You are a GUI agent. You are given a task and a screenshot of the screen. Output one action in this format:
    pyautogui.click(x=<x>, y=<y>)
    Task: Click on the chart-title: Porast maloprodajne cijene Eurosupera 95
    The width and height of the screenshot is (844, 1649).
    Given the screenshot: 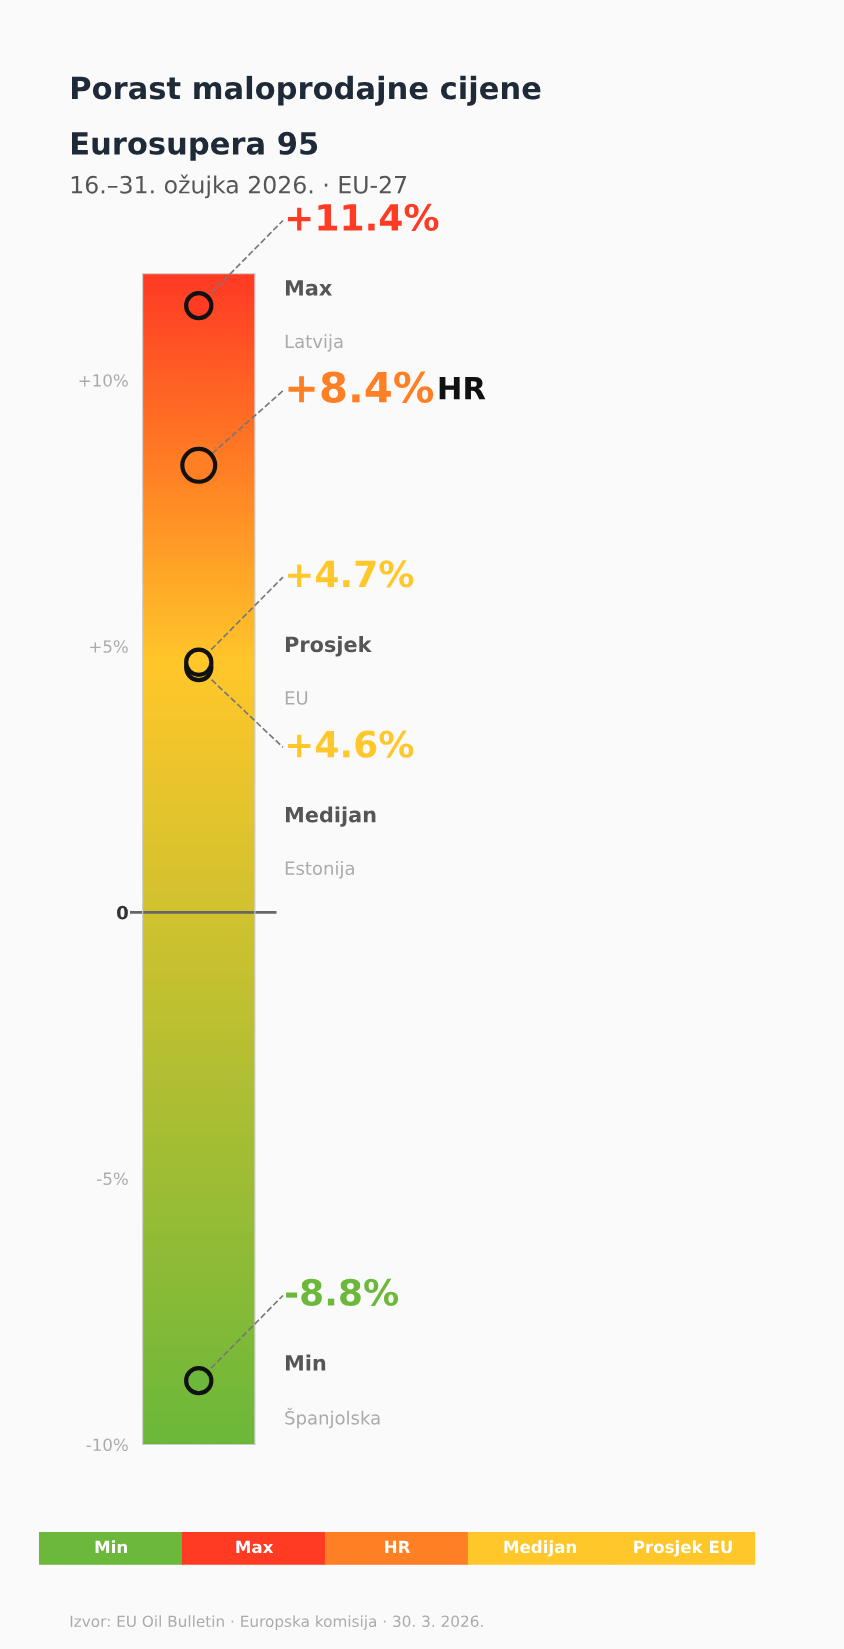 What is the action you would take?
    pyautogui.click(x=306, y=118)
    